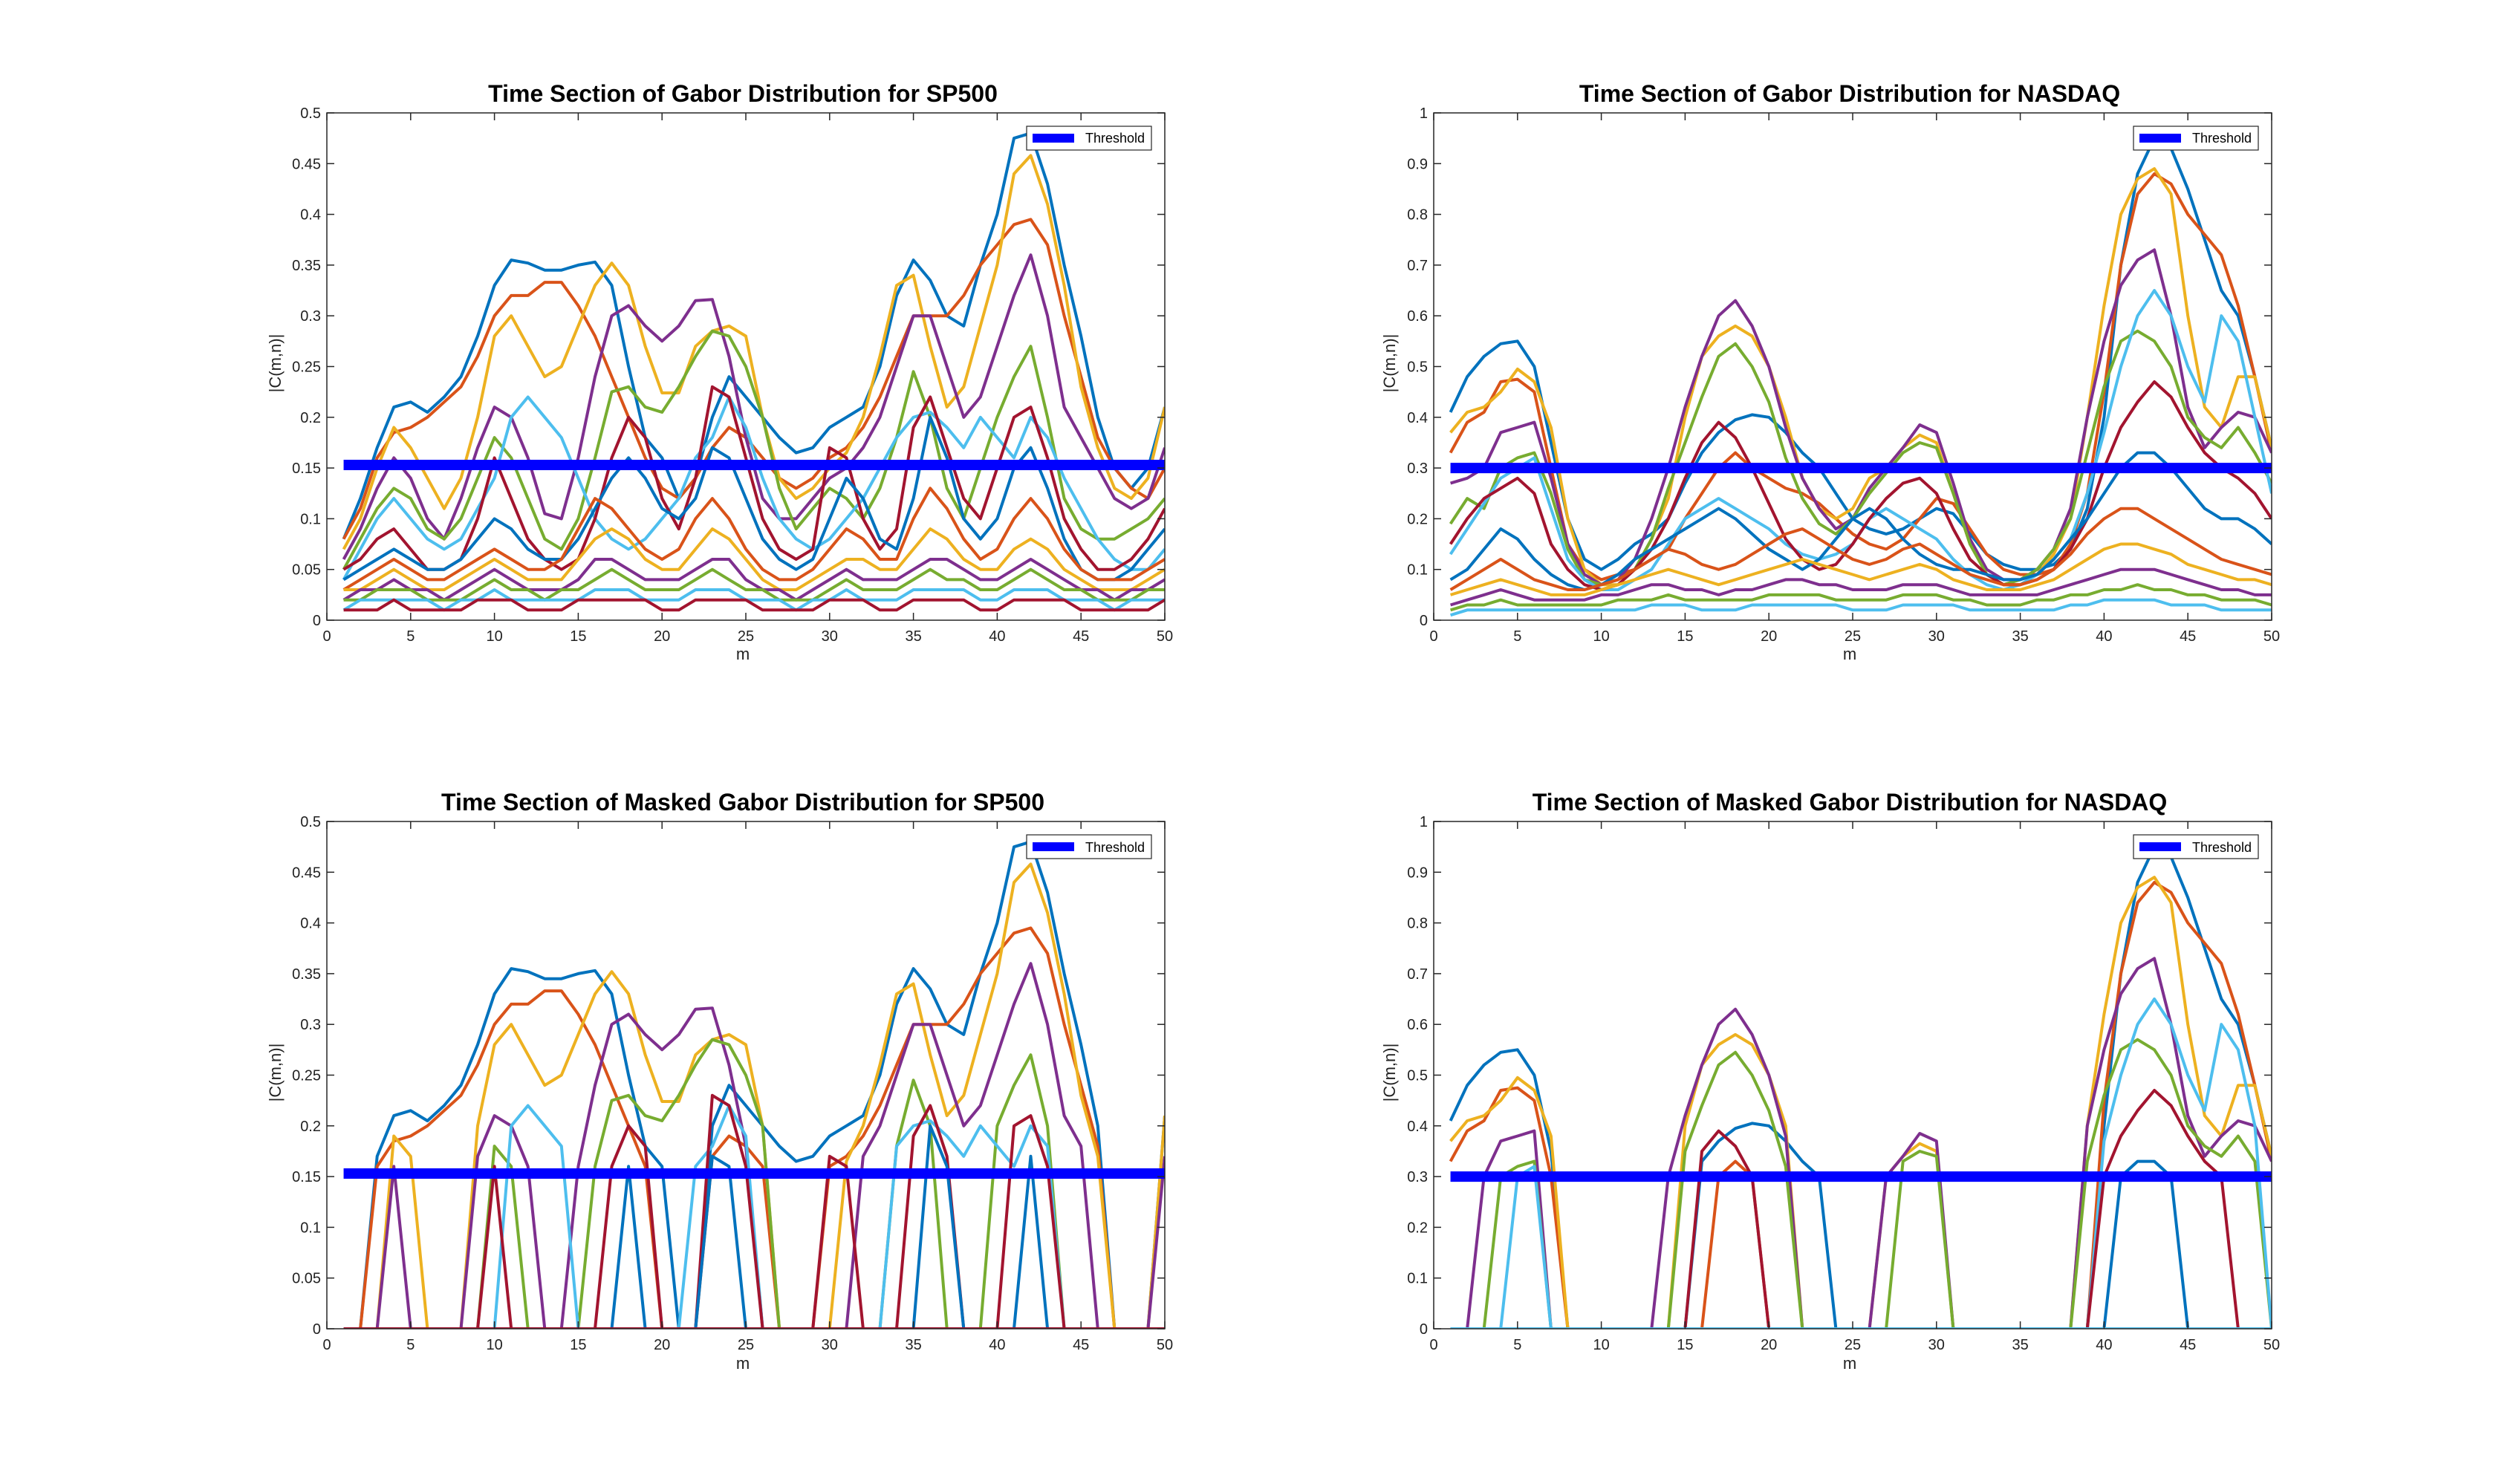 The width and height of the screenshot is (2496, 1484). I want to click on y-tick-label: 0.7, so click(1418, 266).